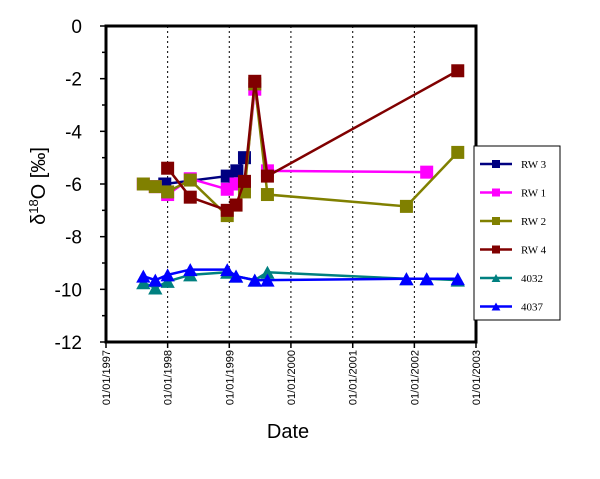 Image resolution: width=600 pixels, height=479 pixels. Describe the element at coordinates (534, 165) in the screenshot. I see `legend-label: RW 3` at that location.